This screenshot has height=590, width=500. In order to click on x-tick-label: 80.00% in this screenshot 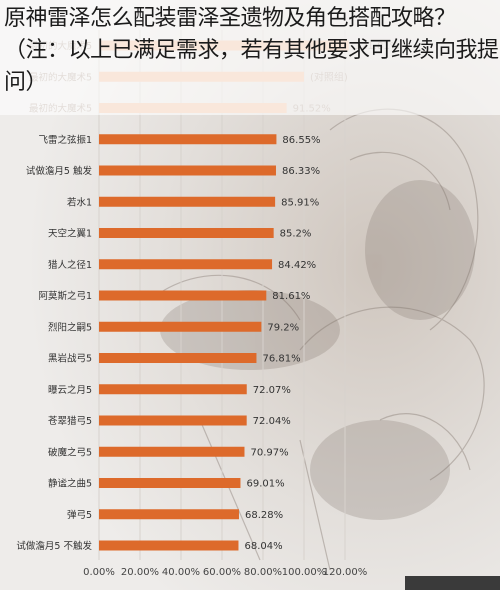, I will do `click(263, 572)`.